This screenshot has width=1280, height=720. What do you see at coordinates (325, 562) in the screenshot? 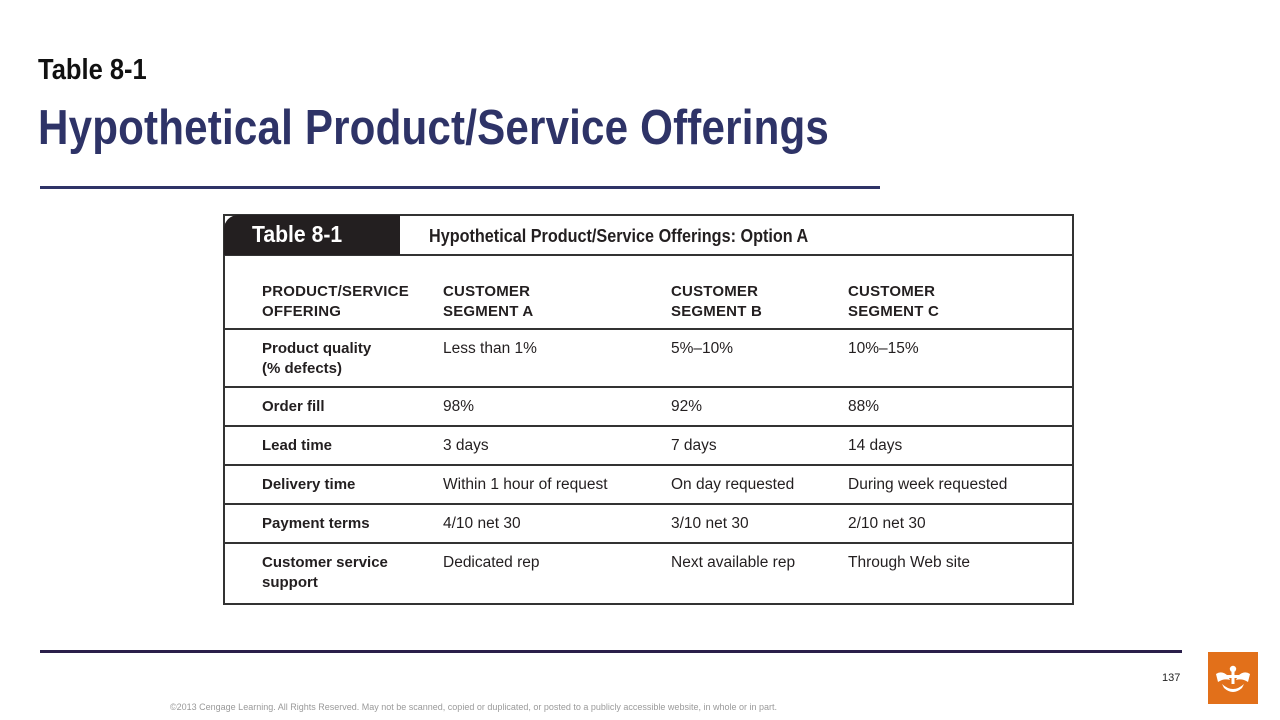
I see `row-label-line: Customer service` at bounding box center [325, 562].